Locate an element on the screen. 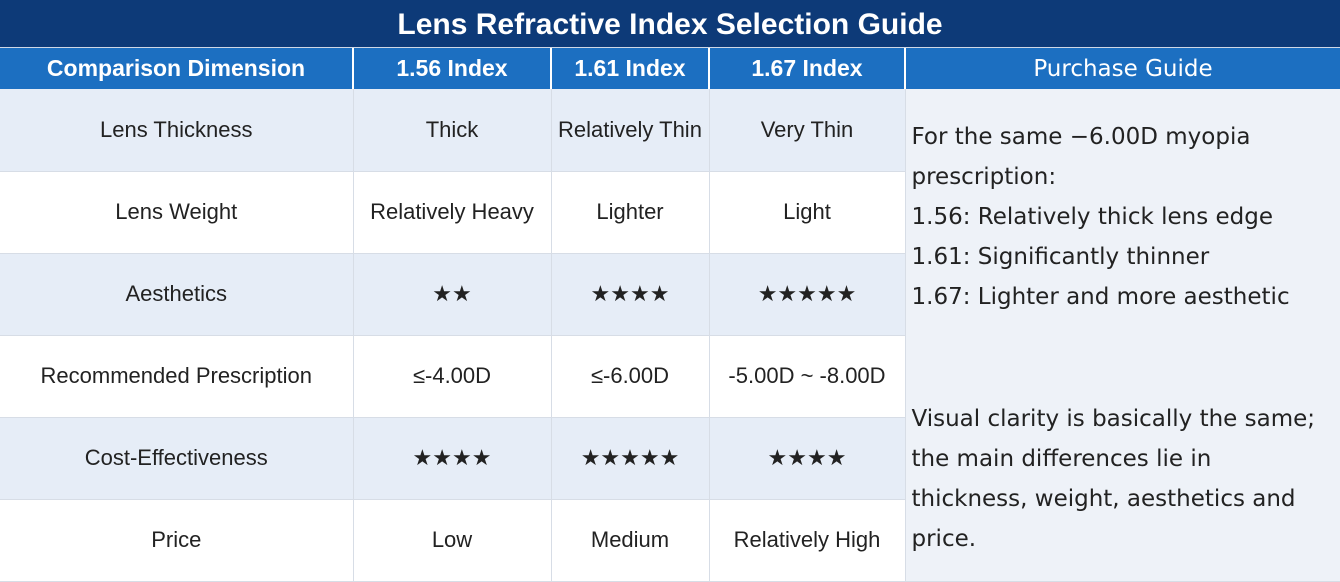 The image size is (1340, 582). value-cell: Light is located at coordinates (807, 212).